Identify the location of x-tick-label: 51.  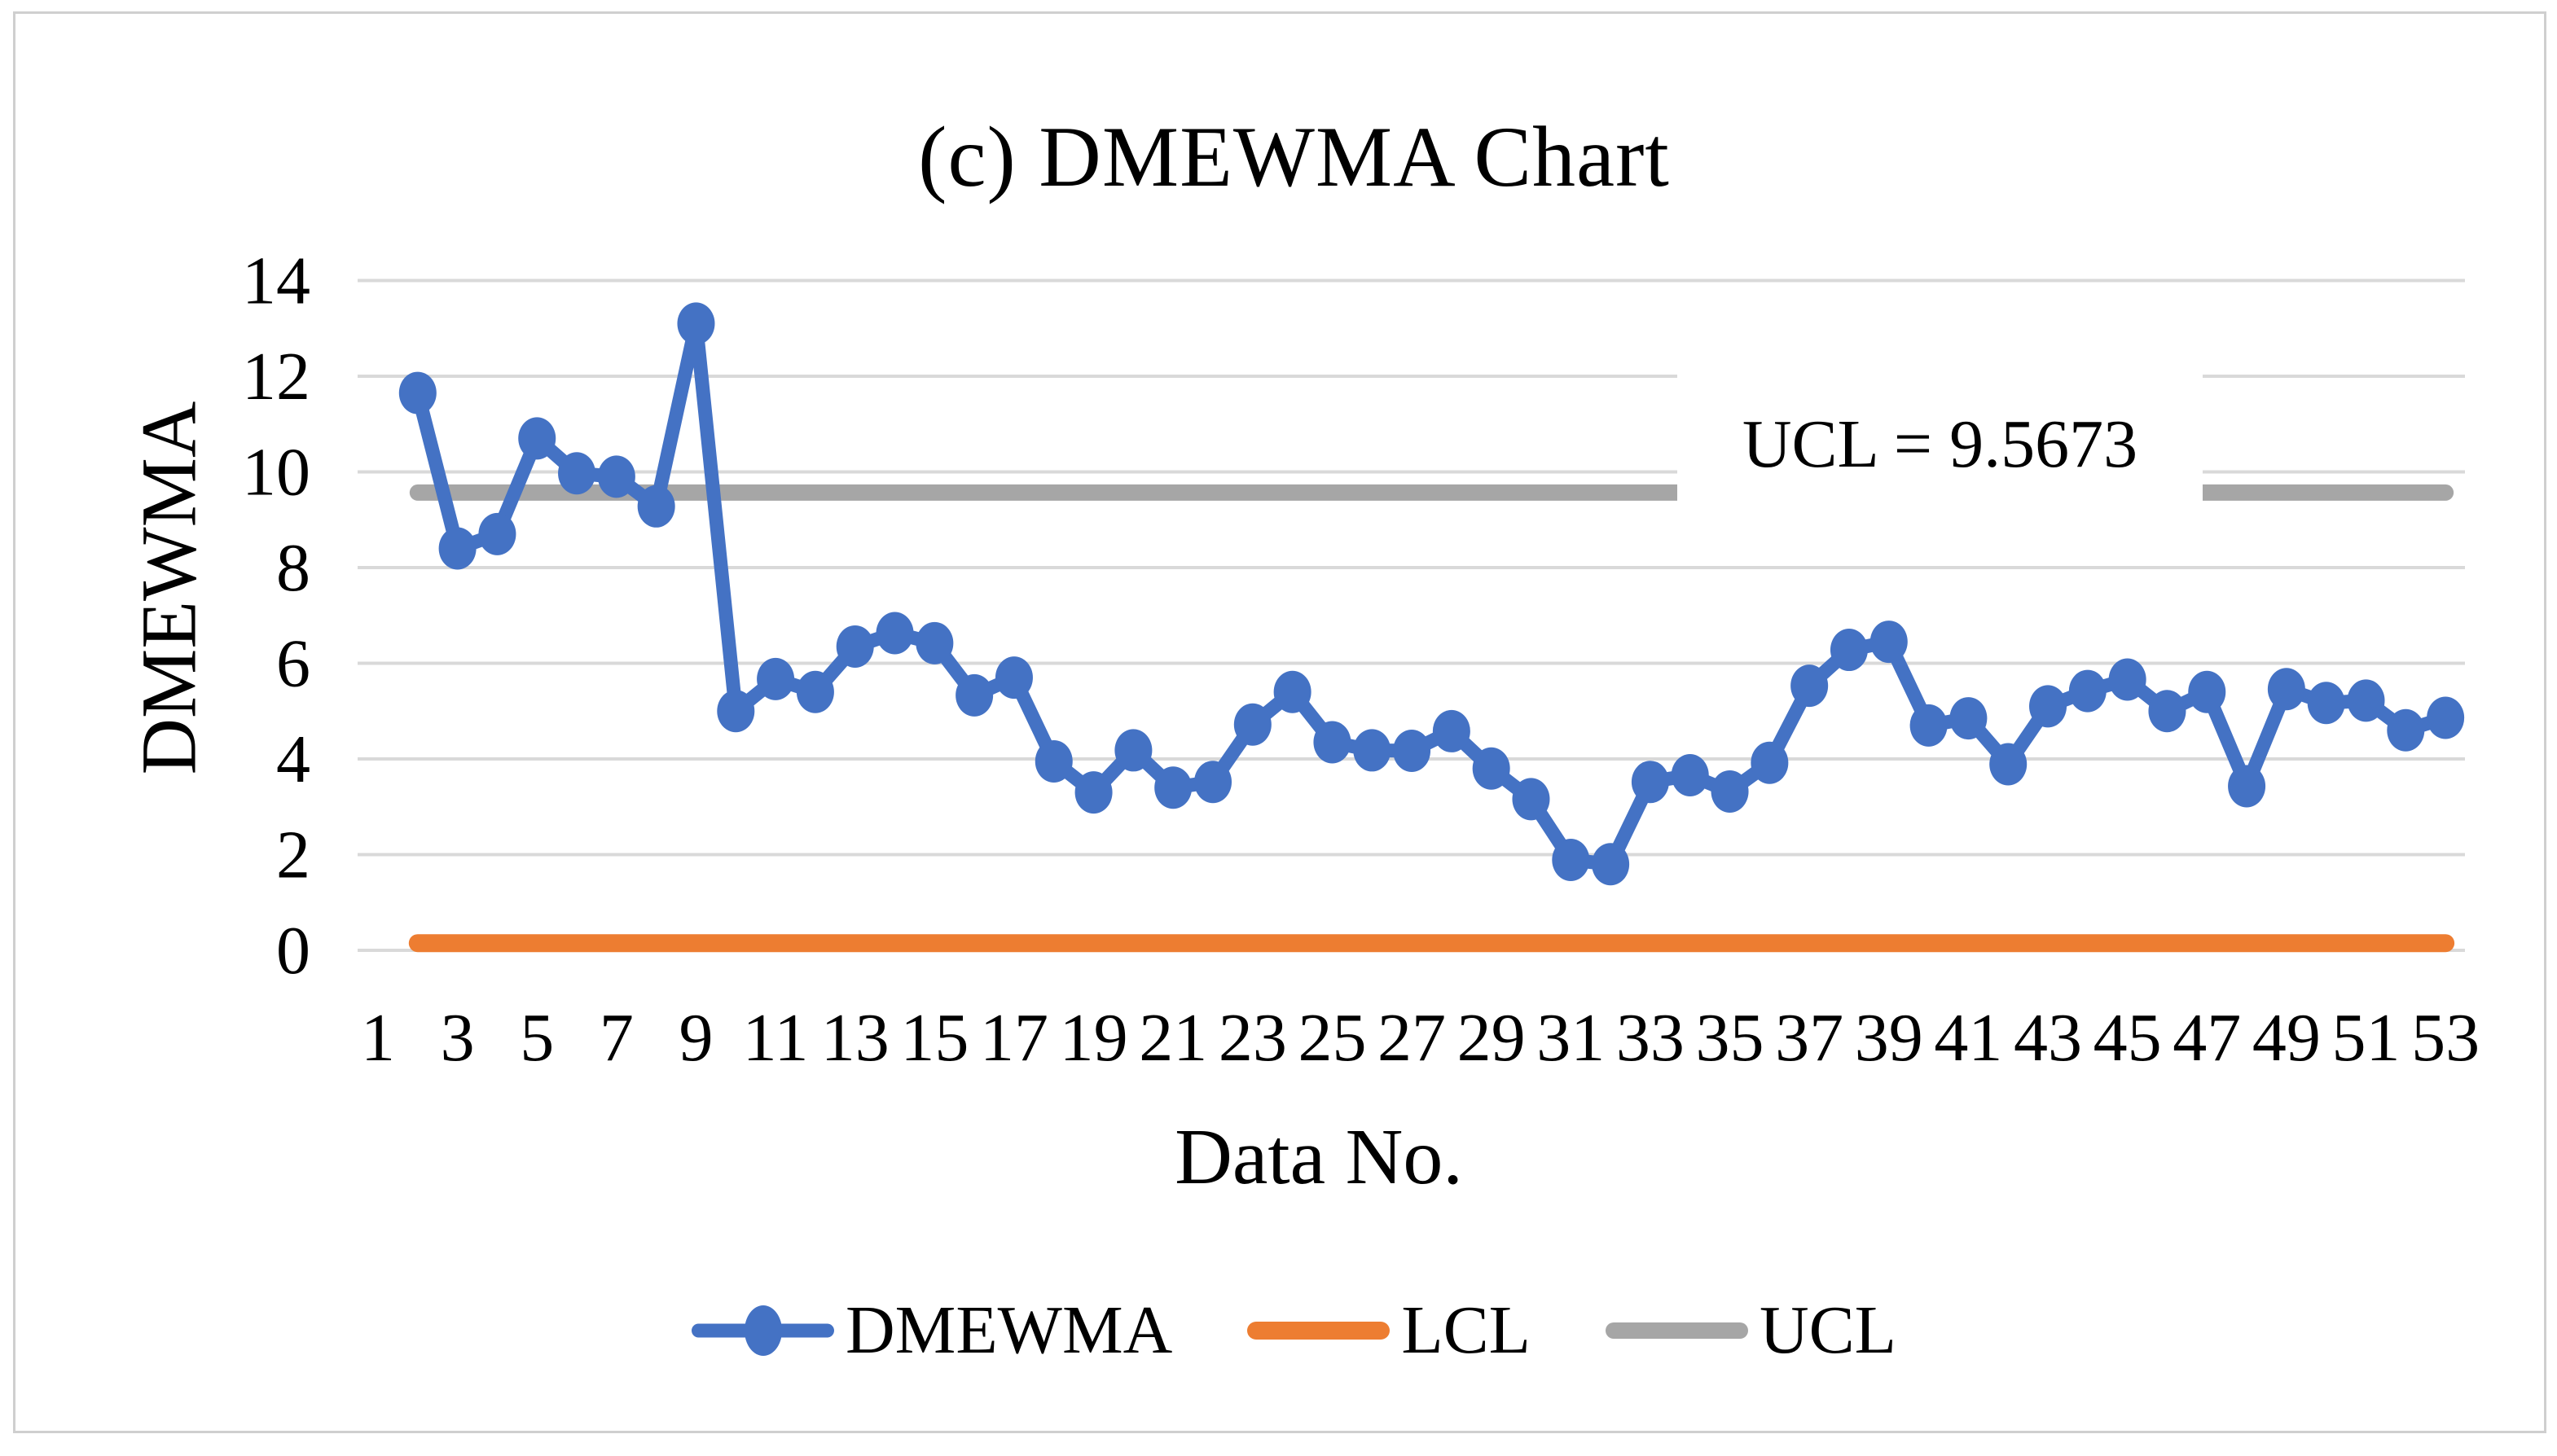
(2367, 1038).